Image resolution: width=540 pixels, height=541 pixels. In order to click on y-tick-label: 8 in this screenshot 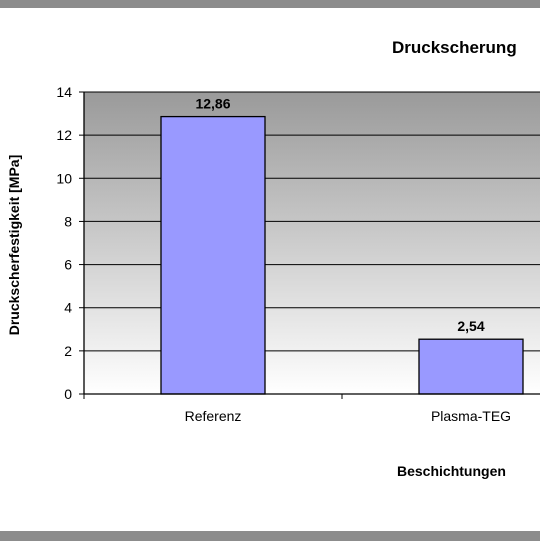, I will do `click(68, 221)`.